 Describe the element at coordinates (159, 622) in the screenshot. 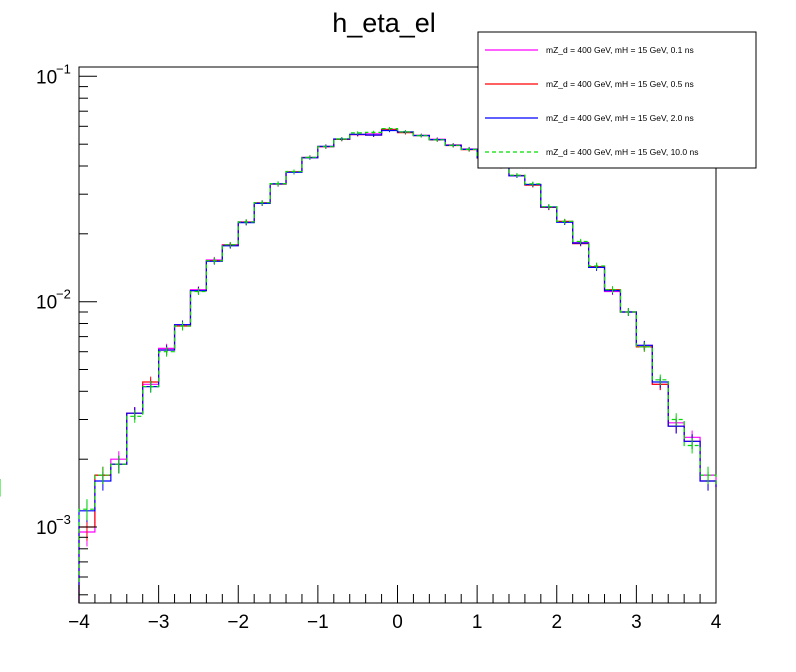

I see `x-tick-label: −3` at that location.